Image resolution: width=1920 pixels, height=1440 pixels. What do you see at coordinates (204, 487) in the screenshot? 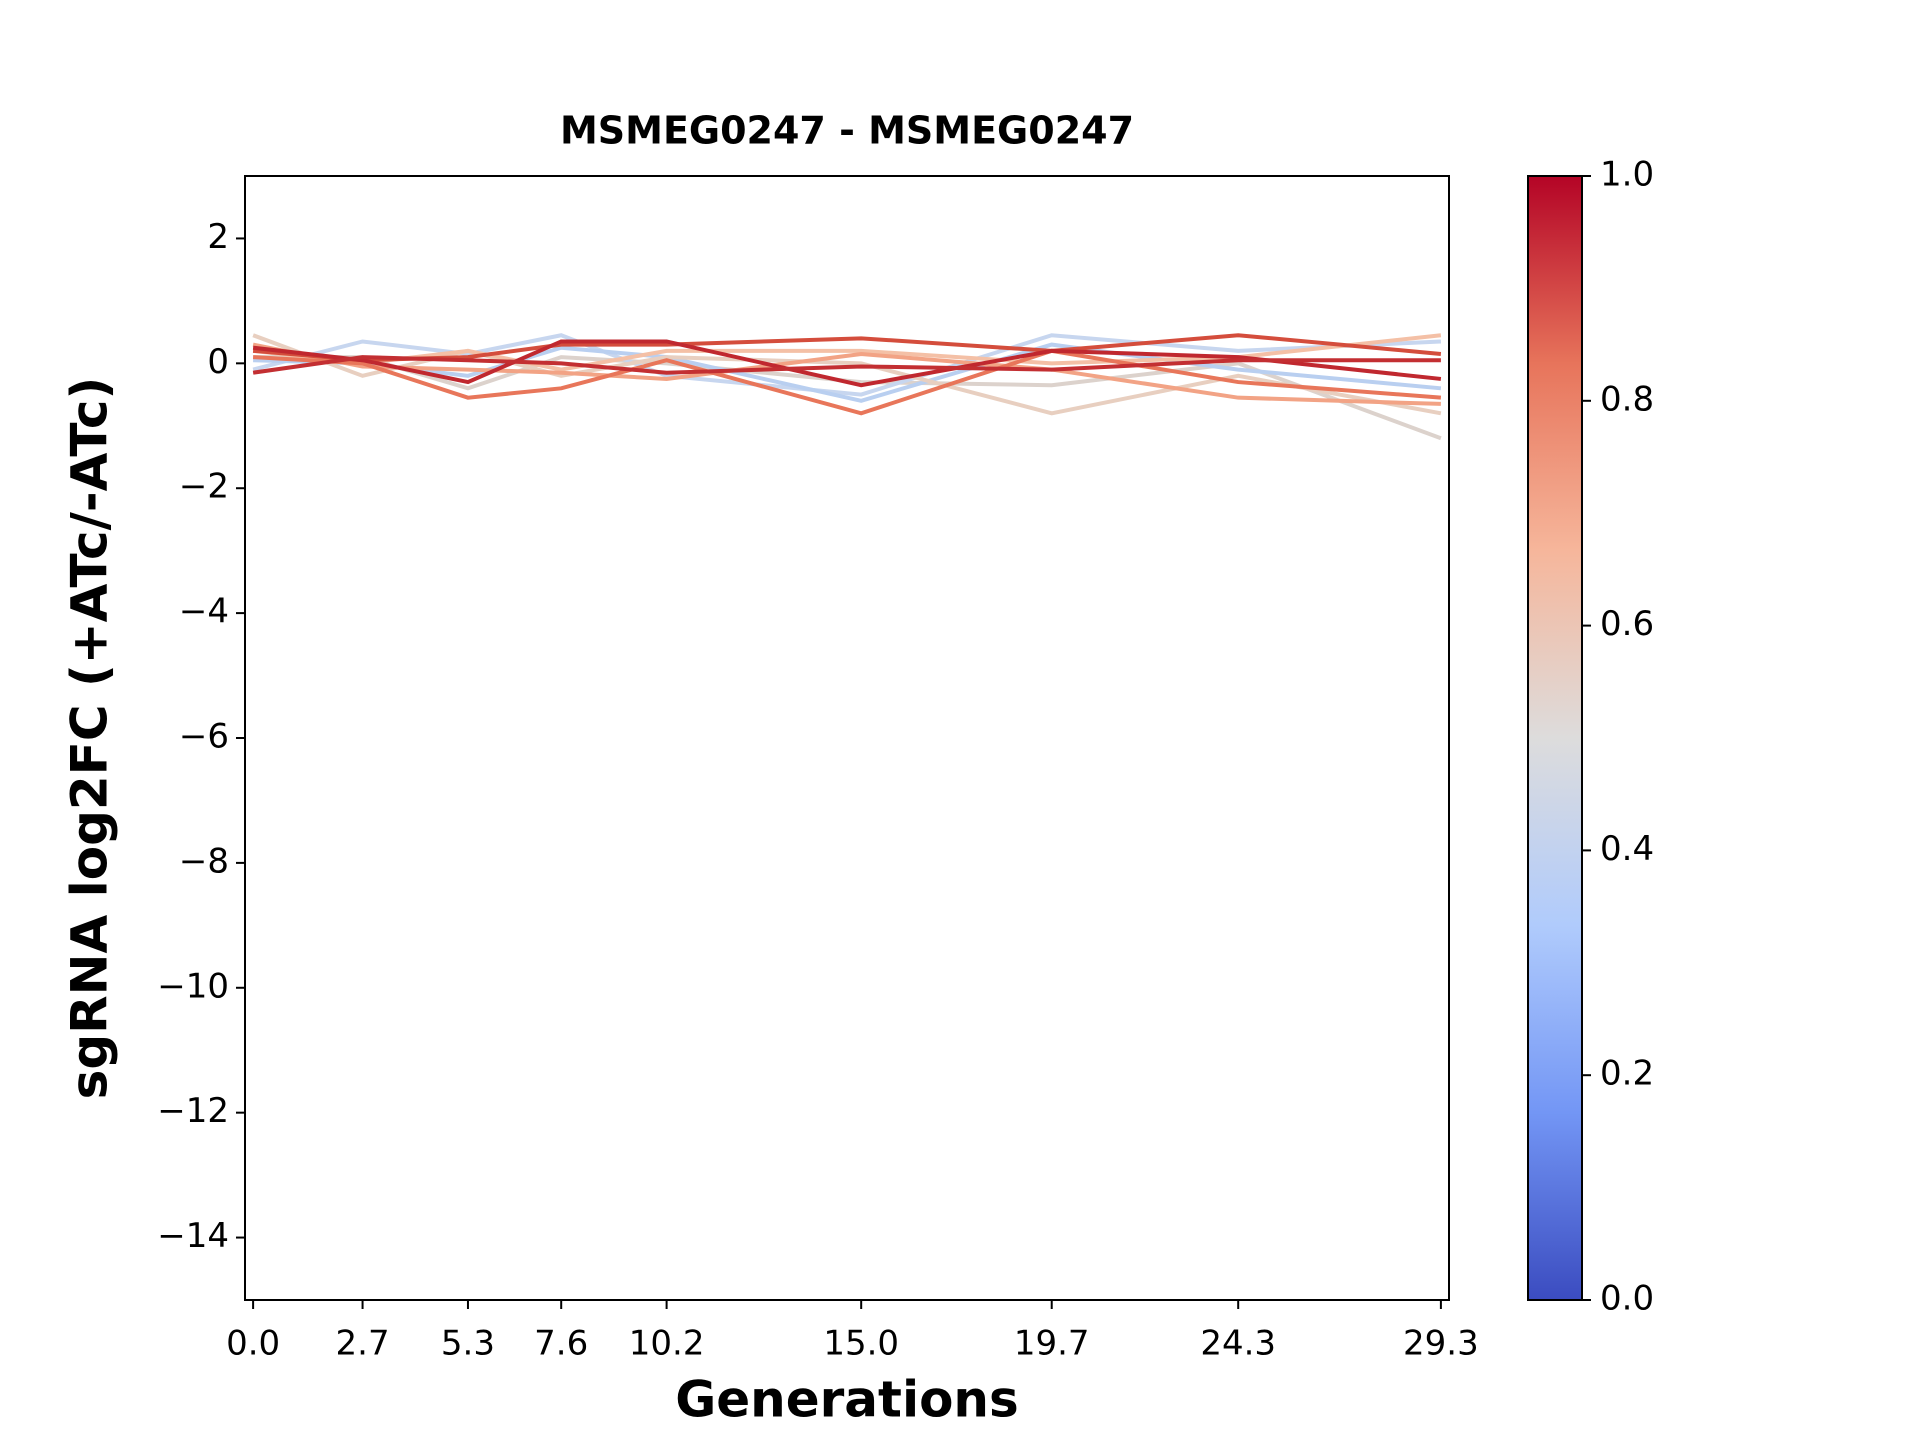
I see `y-tick-label: −2` at bounding box center [204, 487].